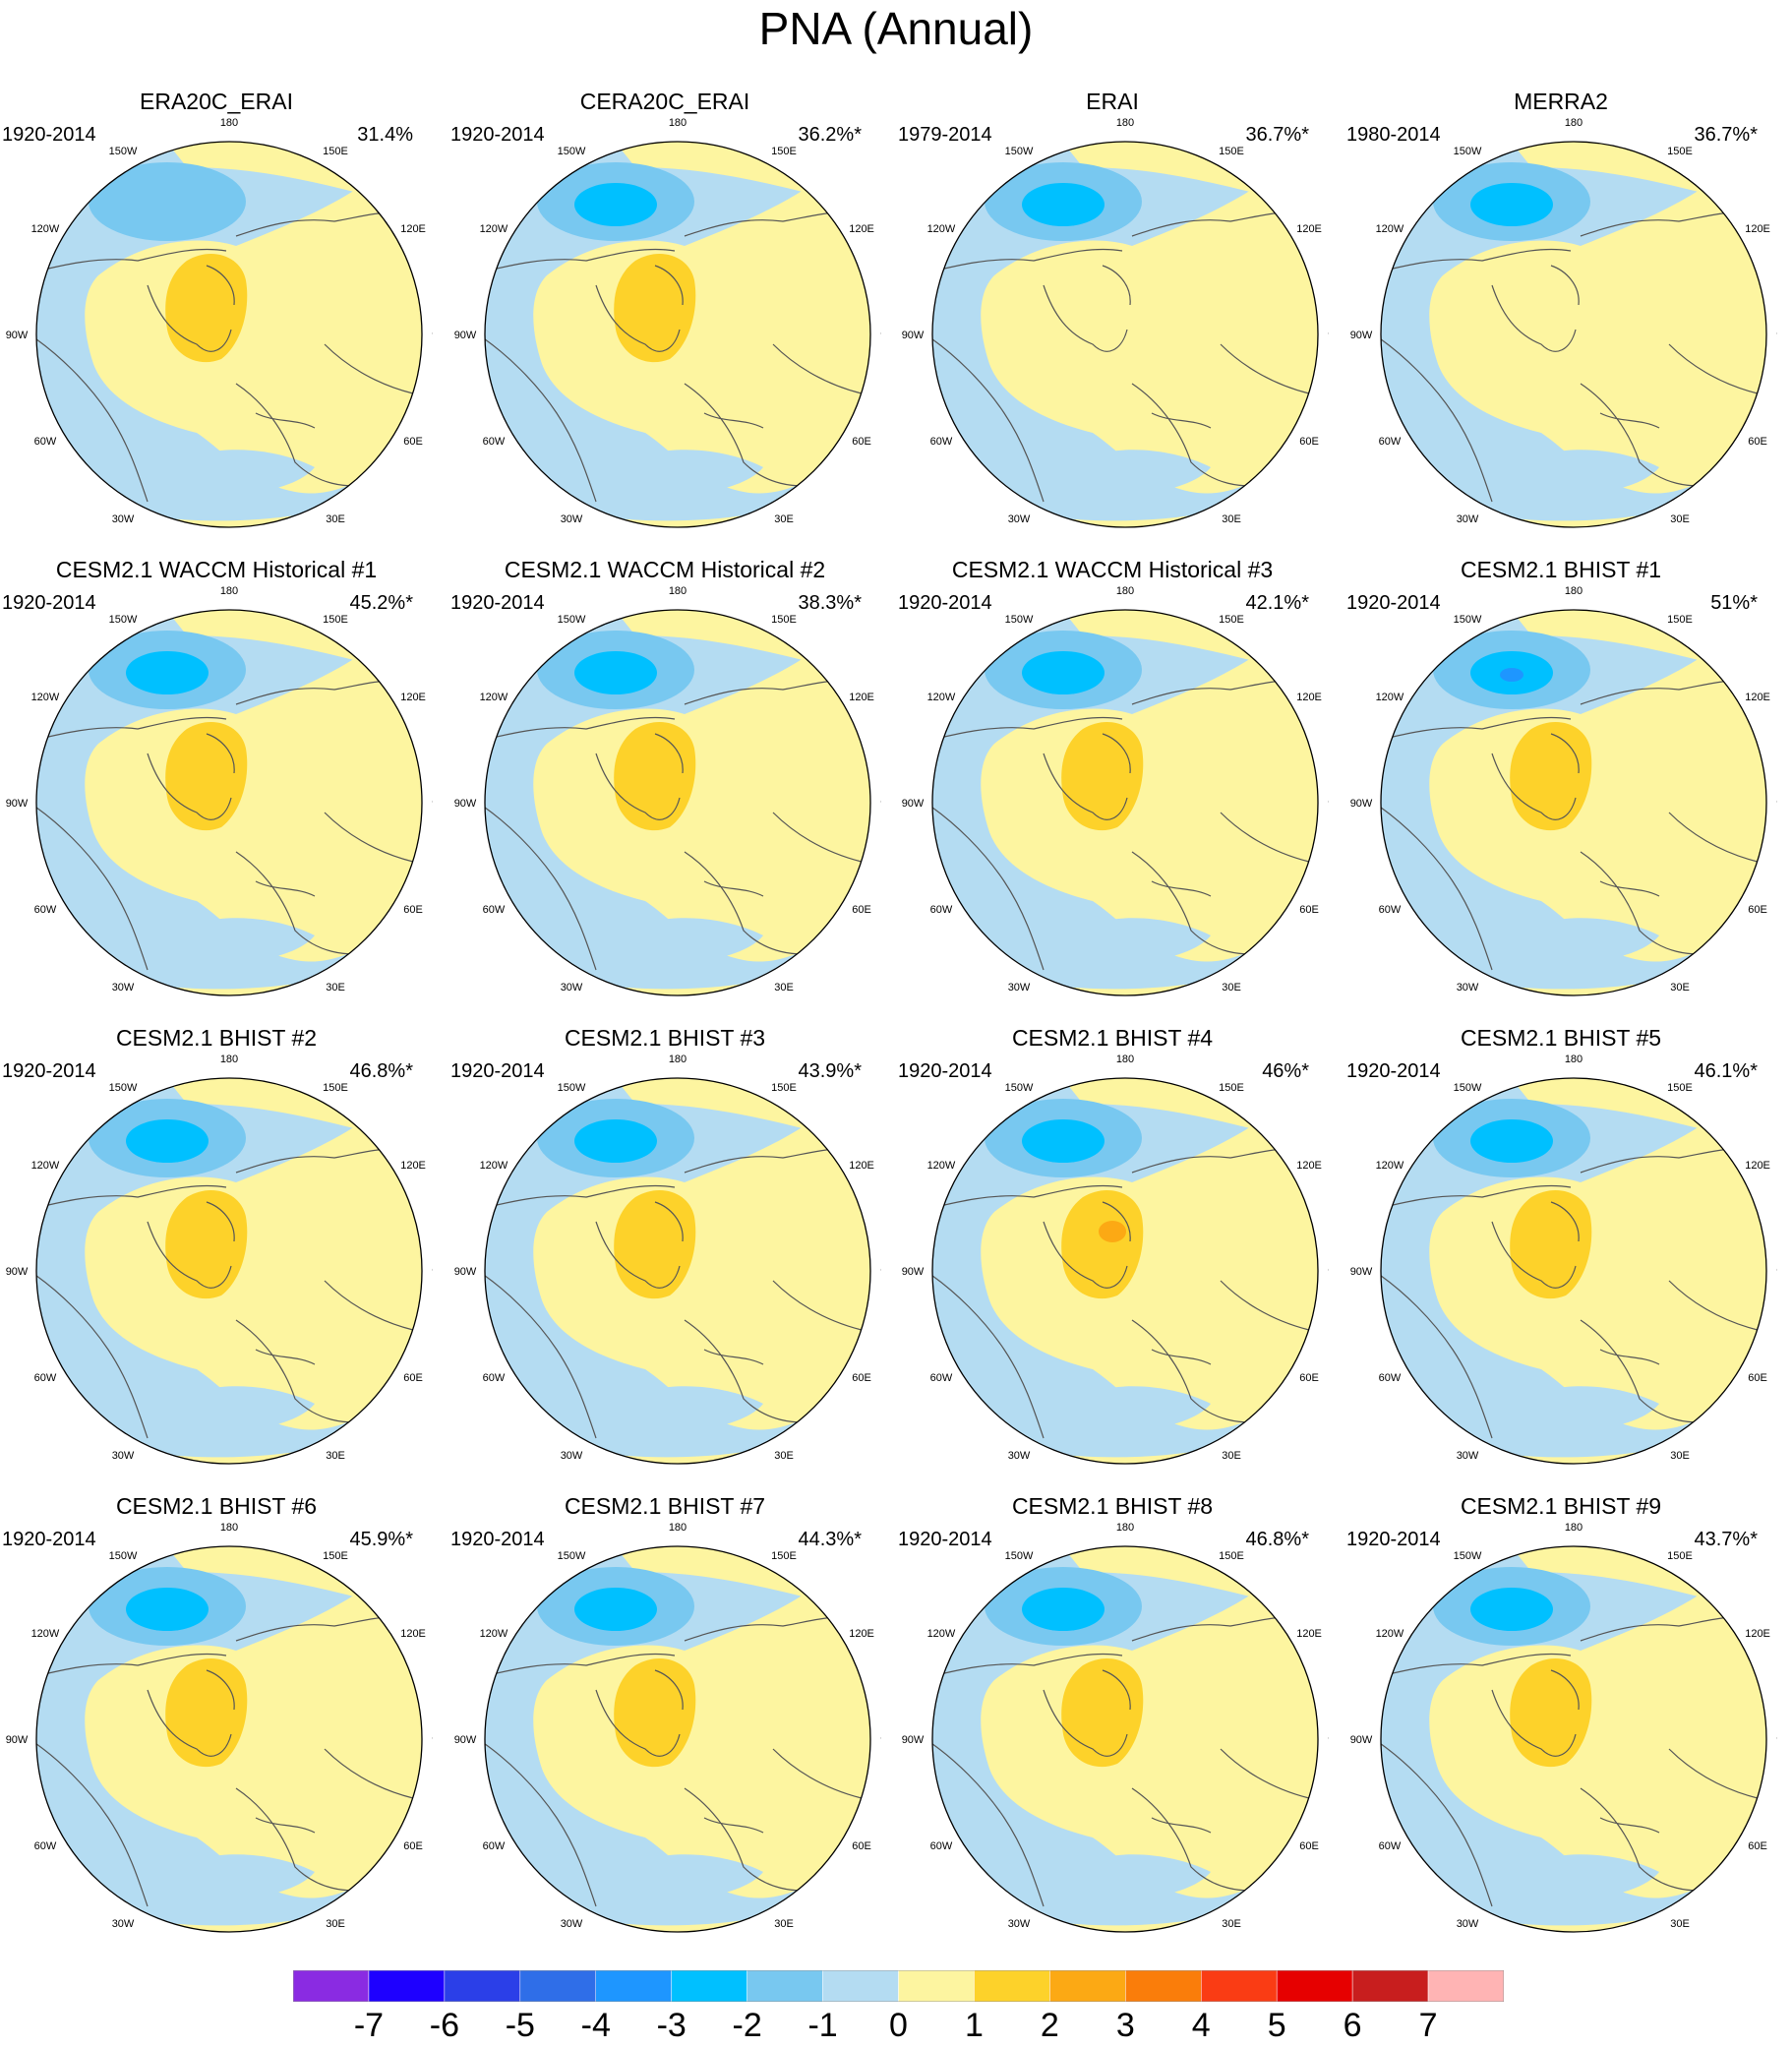  Describe the element at coordinates (1149, 1740) in the screenshot. I see `field-positive-weak` at that location.